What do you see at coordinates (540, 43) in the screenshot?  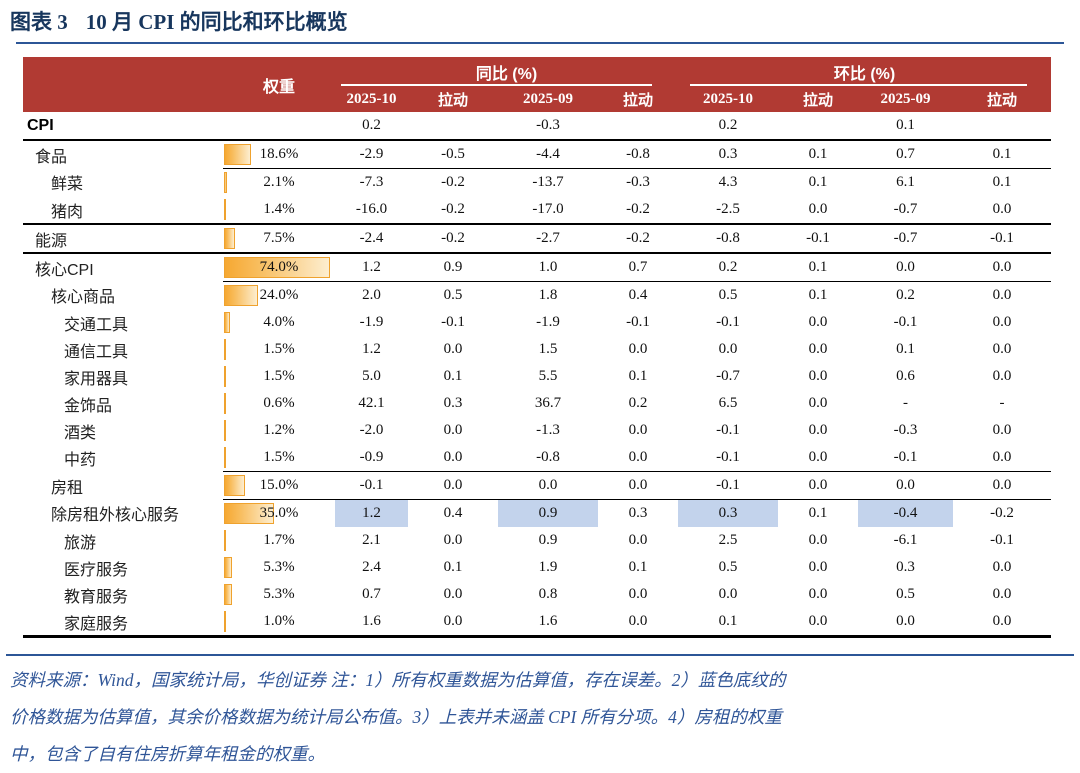 I see `top-divider-line` at bounding box center [540, 43].